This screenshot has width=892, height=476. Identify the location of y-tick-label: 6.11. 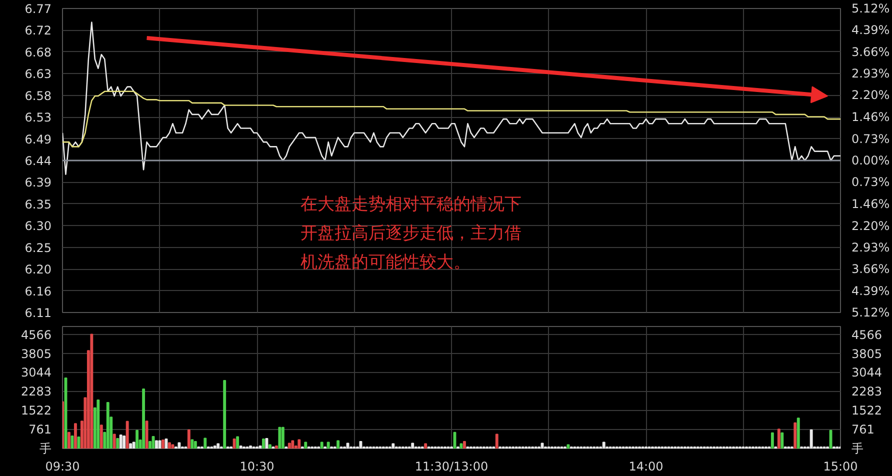
(38, 313).